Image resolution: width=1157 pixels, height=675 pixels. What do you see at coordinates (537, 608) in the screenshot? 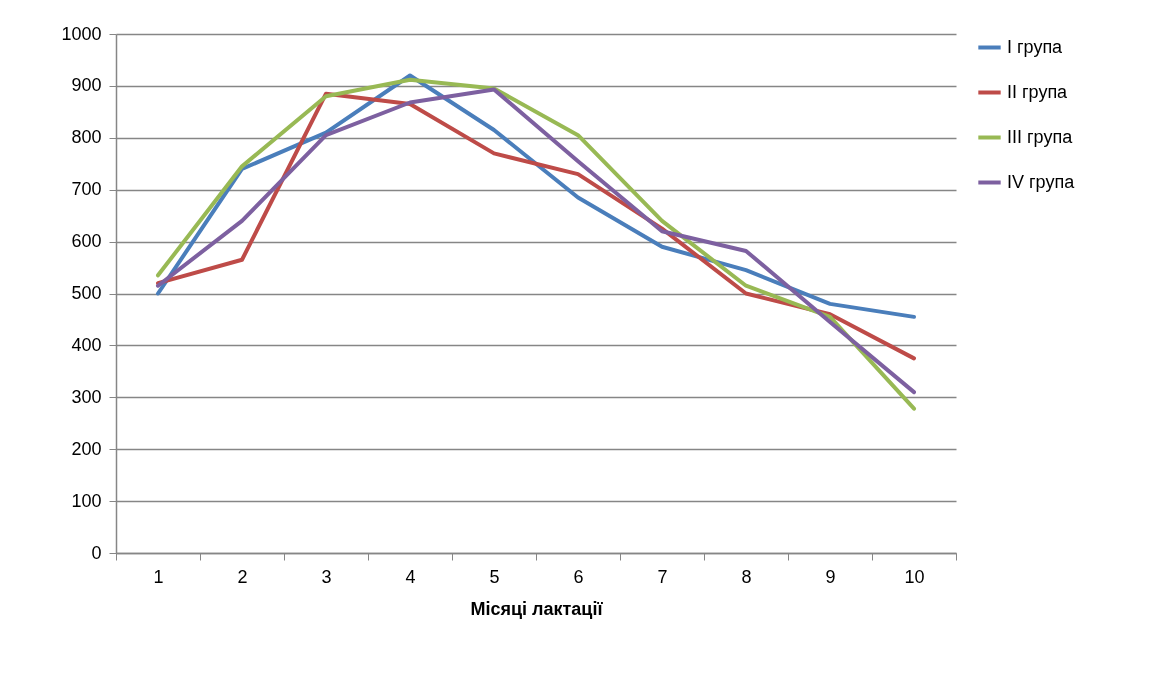
I see `x-axis-title: Місяці лактації` at bounding box center [537, 608].